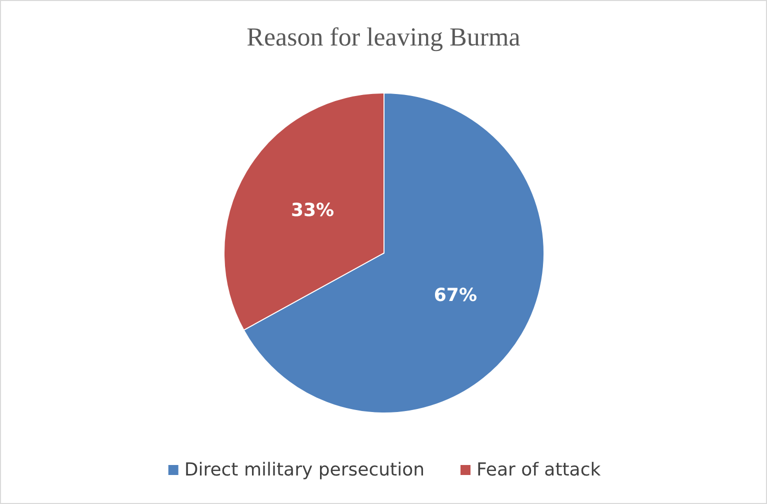 The image size is (767, 504). What do you see at coordinates (304, 470) in the screenshot?
I see `legend-label: Direct military persecution` at bounding box center [304, 470].